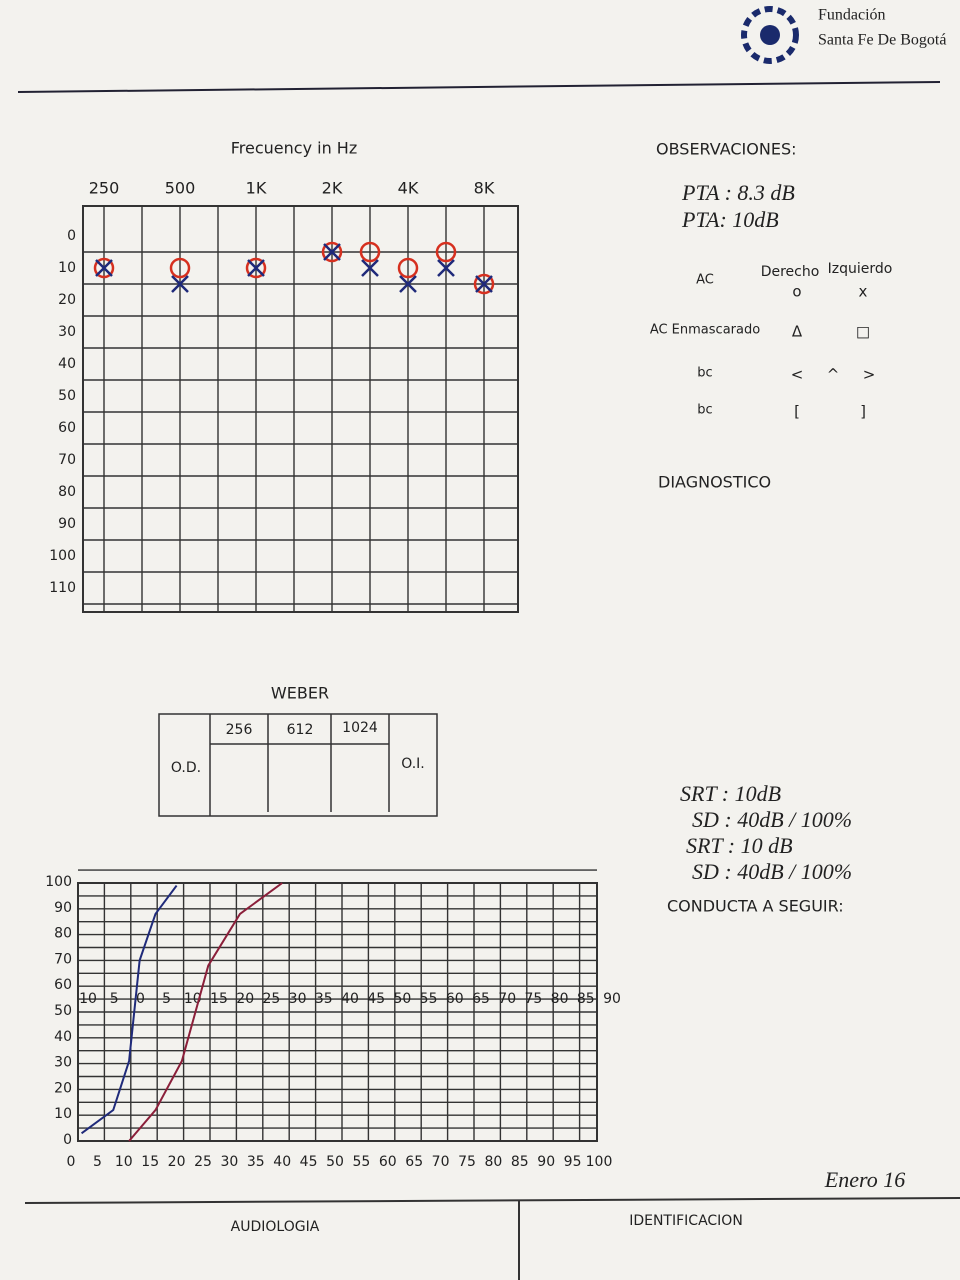 This screenshot has width=960, height=1280. What do you see at coordinates (755, 906) in the screenshot?
I see `section-title: CONDUCTA A SEGUIR:` at bounding box center [755, 906].